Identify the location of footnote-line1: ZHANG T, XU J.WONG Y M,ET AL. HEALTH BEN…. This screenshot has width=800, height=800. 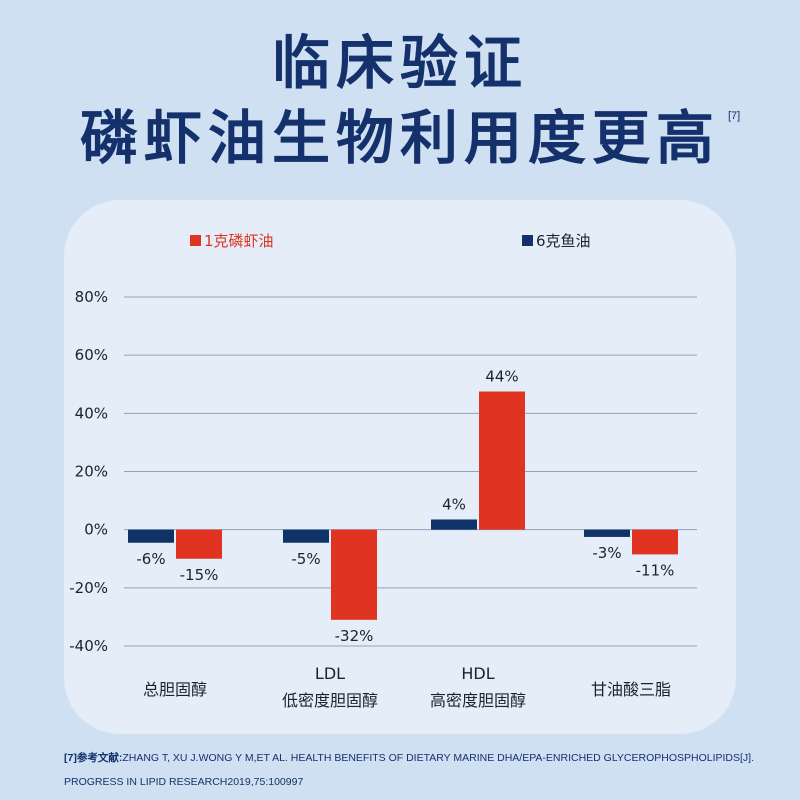
(438, 758).